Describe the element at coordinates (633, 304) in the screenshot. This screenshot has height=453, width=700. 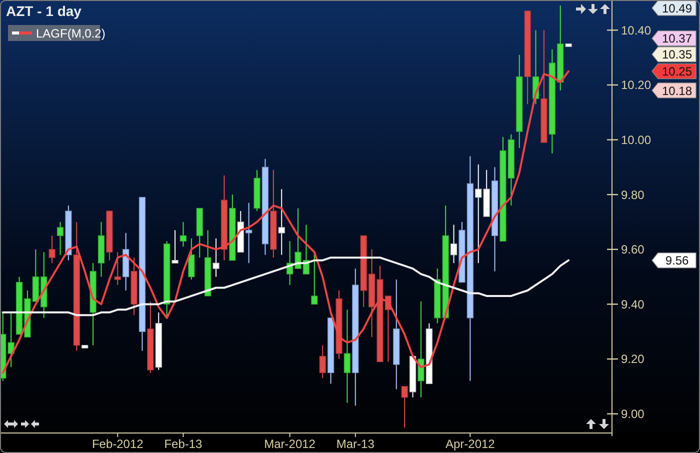
I see `y-tick-label: 9.40` at that location.